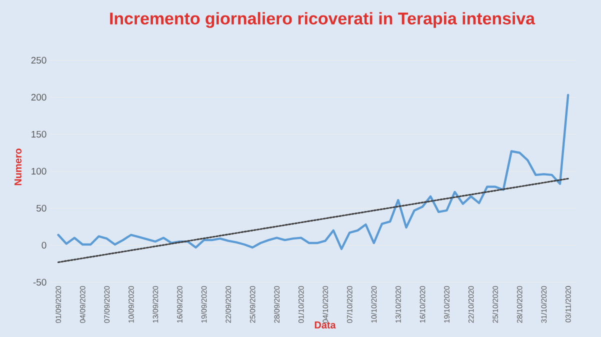 The height and width of the screenshot is (337, 601). Describe the element at coordinates (41, 208) in the screenshot. I see `y-tick-label: 50` at that location.